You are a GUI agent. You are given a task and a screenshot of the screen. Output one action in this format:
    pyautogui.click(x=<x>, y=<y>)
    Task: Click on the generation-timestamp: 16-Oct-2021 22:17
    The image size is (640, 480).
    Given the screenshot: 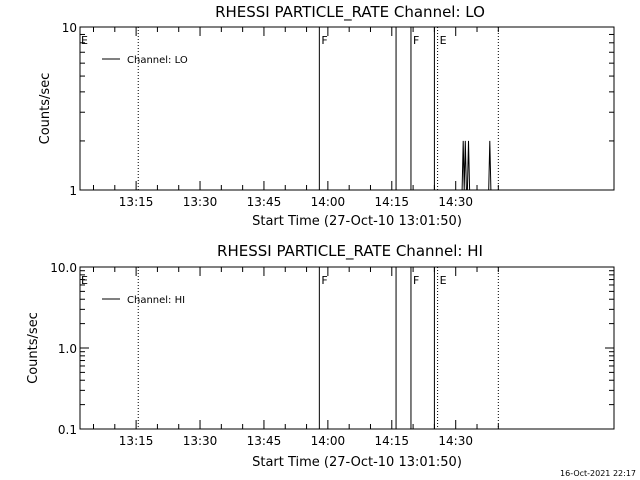 What is the action you would take?
    pyautogui.click(x=598, y=473)
    